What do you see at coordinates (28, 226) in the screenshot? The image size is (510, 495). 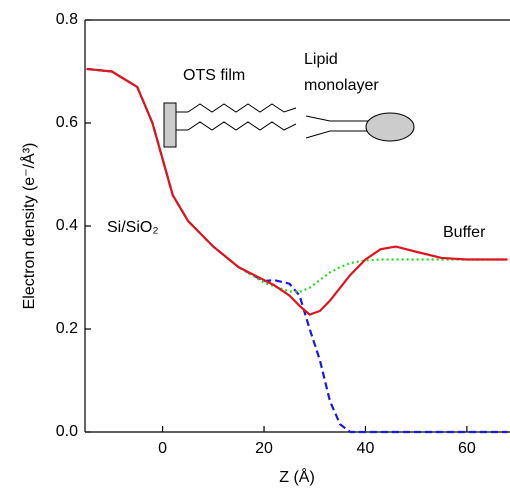 I see `y-axis-label: Electron density (e⁻/Å³)` at bounding box center [28, 226].